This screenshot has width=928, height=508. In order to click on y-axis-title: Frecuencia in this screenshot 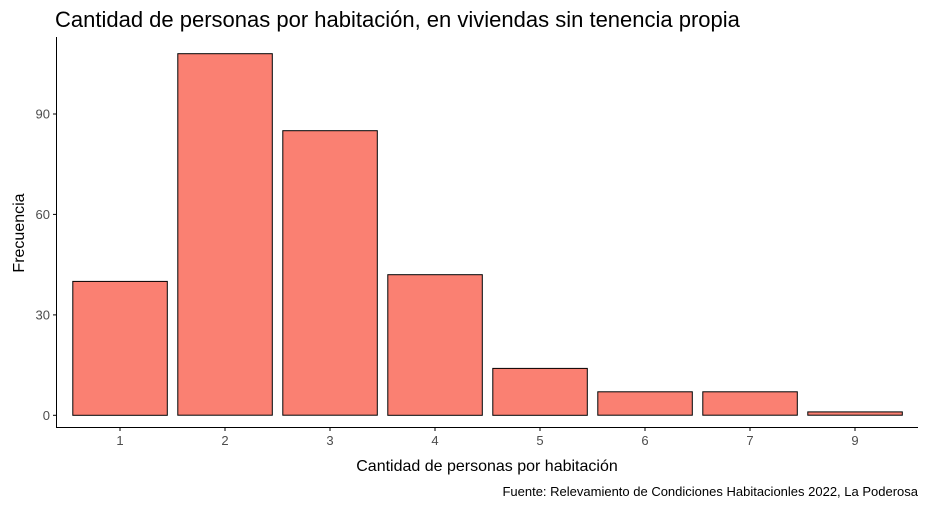, I will do `click(19, 232)`.